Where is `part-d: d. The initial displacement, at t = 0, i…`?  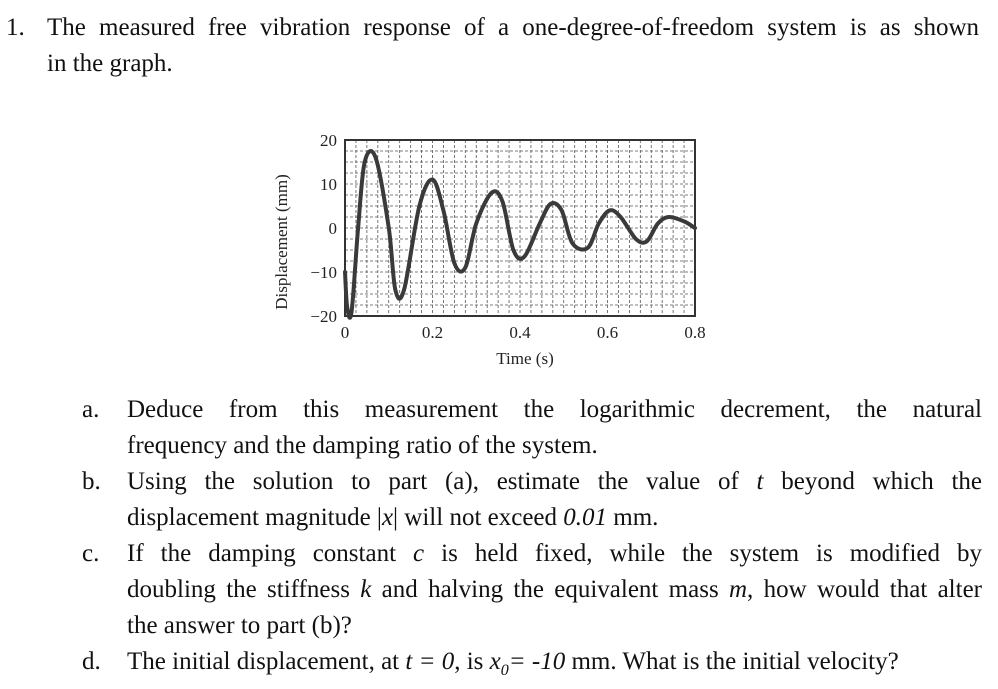
part-d: d. The initial displacement, at t = 0, i… is located at coordinates (532, 666).